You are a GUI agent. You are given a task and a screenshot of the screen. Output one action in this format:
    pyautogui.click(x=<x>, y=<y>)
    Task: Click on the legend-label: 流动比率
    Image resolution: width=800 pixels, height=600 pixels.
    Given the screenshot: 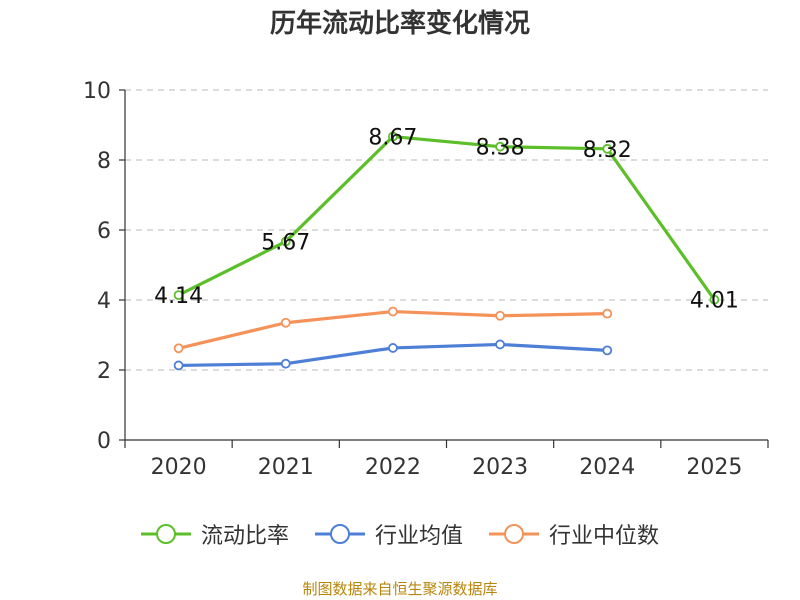 What is the action you would take?
    pyautogui.click(x=244, y=536)
    